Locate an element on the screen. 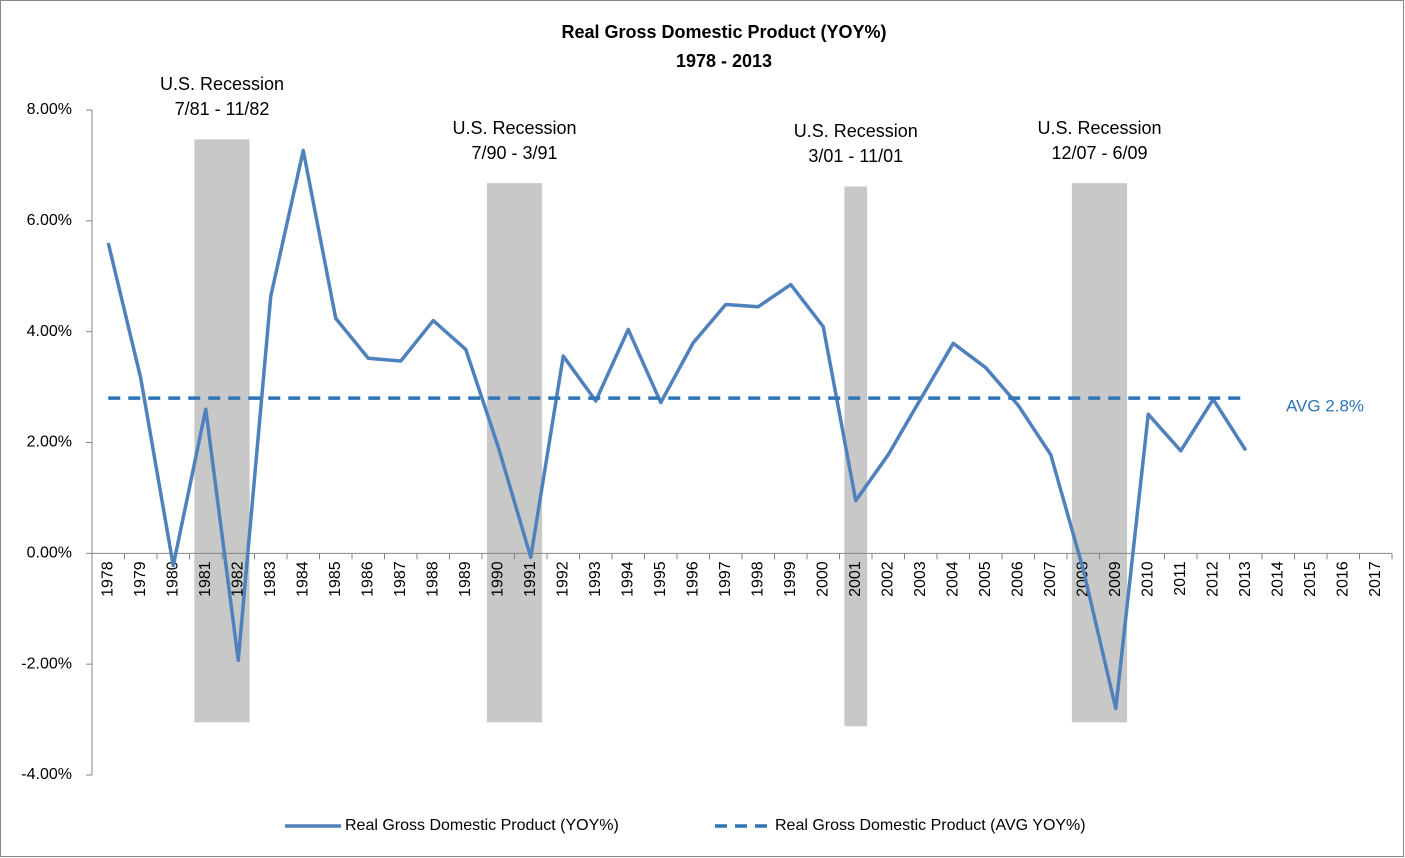 This screenshot has width=1405, height=858. x-tick-label: 1996 is located at coordinates (692, 579).